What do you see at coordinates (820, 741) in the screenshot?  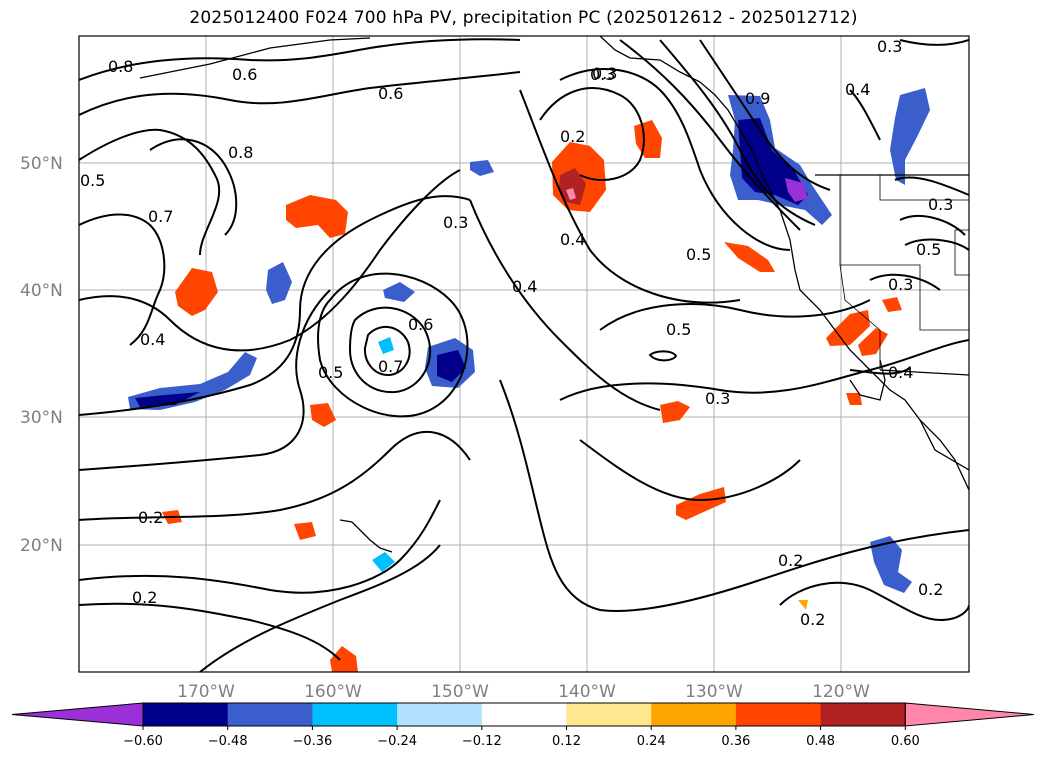 I see `colorbar-tick-label: 0.48` at bounding box center [820, 741].